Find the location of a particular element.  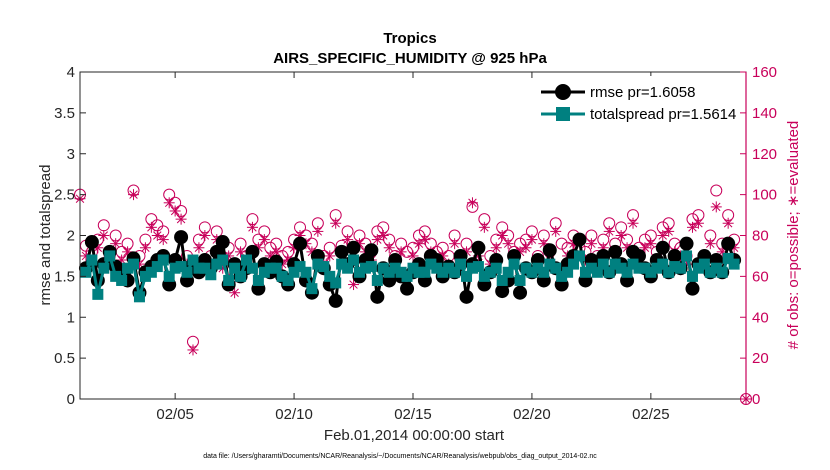

legend: rmse pr=1.6058 totalspread pr=1.5614 is located at coordinates (637, 101).